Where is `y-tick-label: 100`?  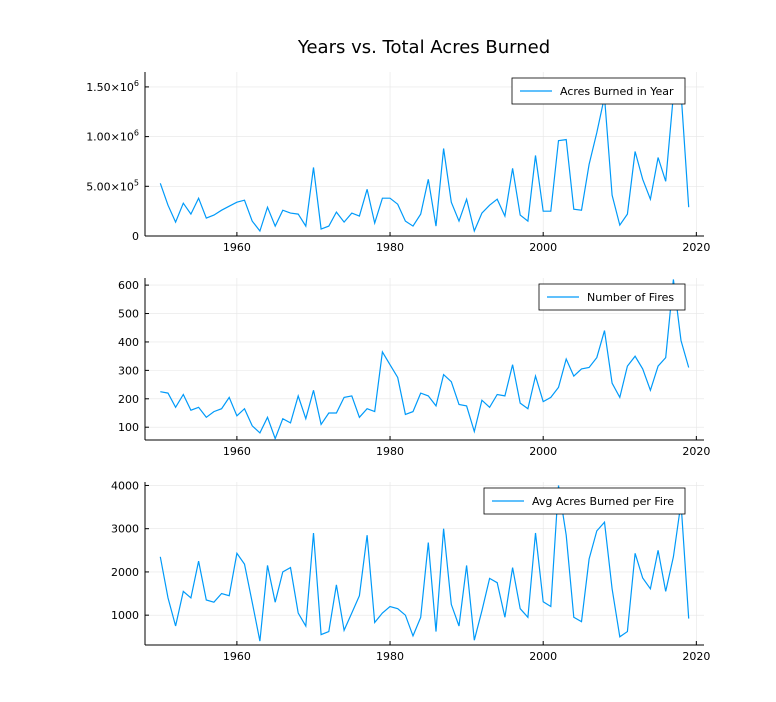
y-tick-label: 100 is located at coordinates (128, 427).